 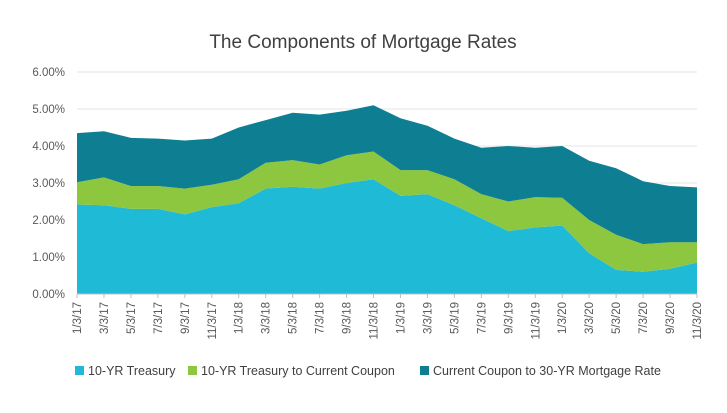 I want to click on x-tick-label: 5/3/19, so click(x=455, y=318).